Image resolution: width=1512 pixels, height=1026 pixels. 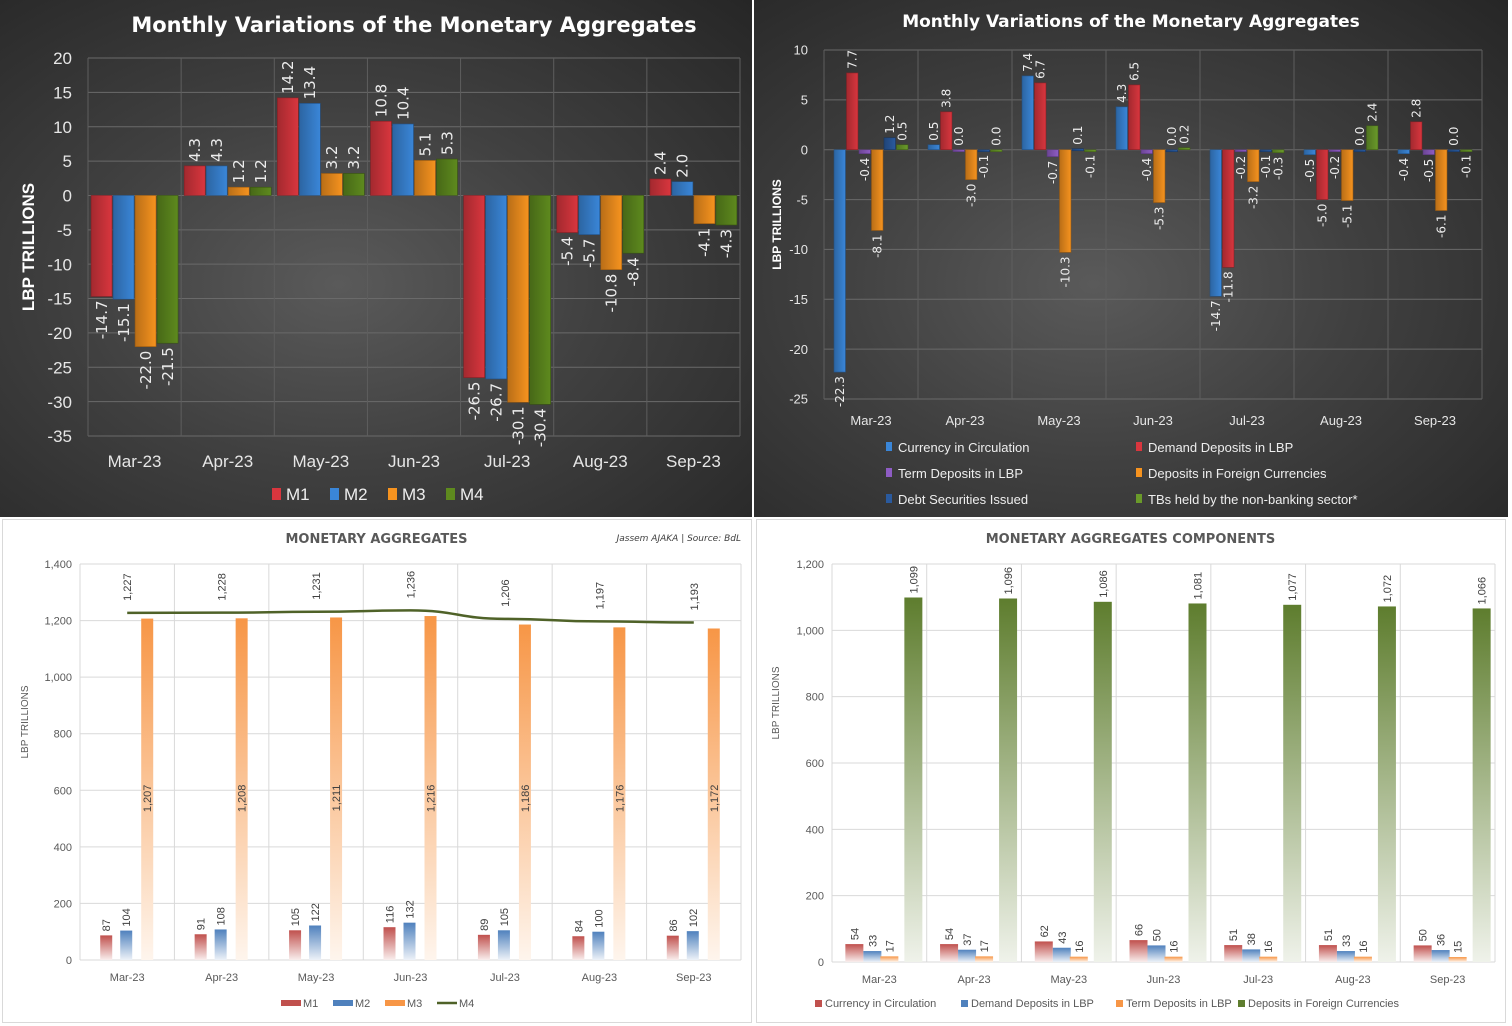 What do you see at coordinates (727, 243) in the screenshot?
I see `data-label: -4.3` at bounding box center [727, 243].